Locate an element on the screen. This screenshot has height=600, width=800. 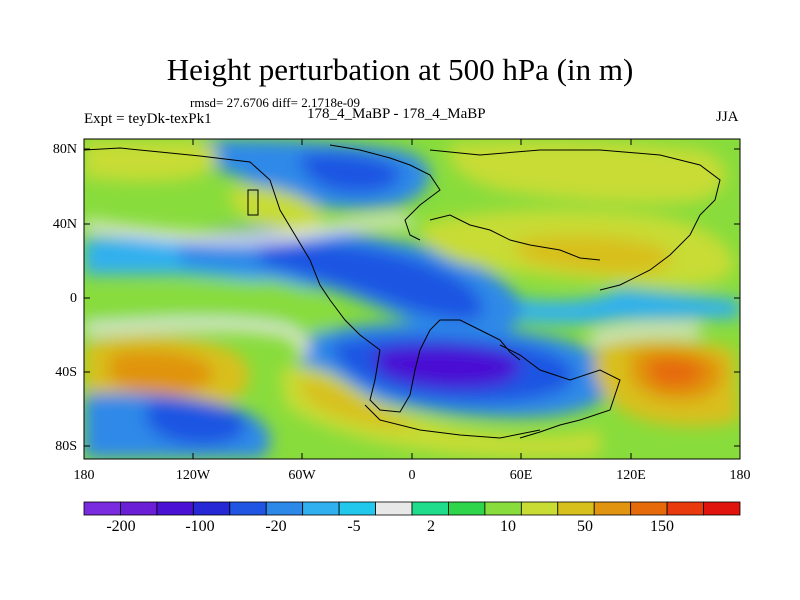
colorbar-label: 150 is located at coordinates (662, 526).